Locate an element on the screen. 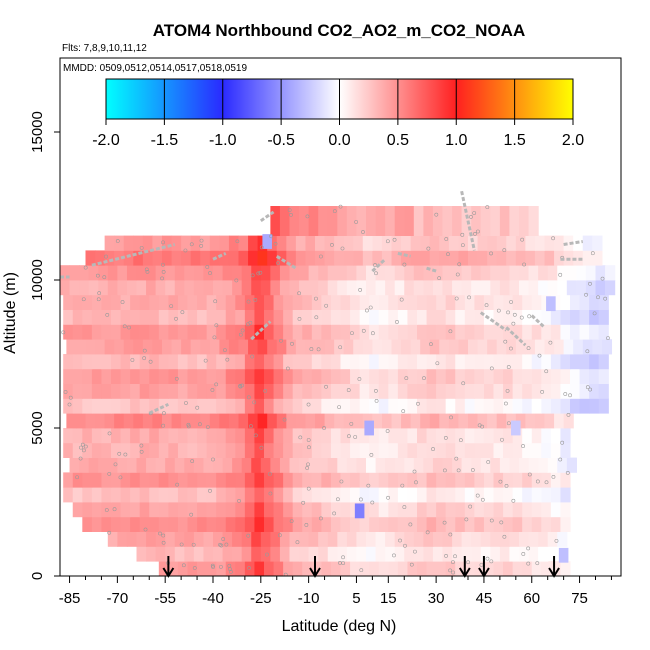  heat-cell-negative is located at coordinates (369, 428).